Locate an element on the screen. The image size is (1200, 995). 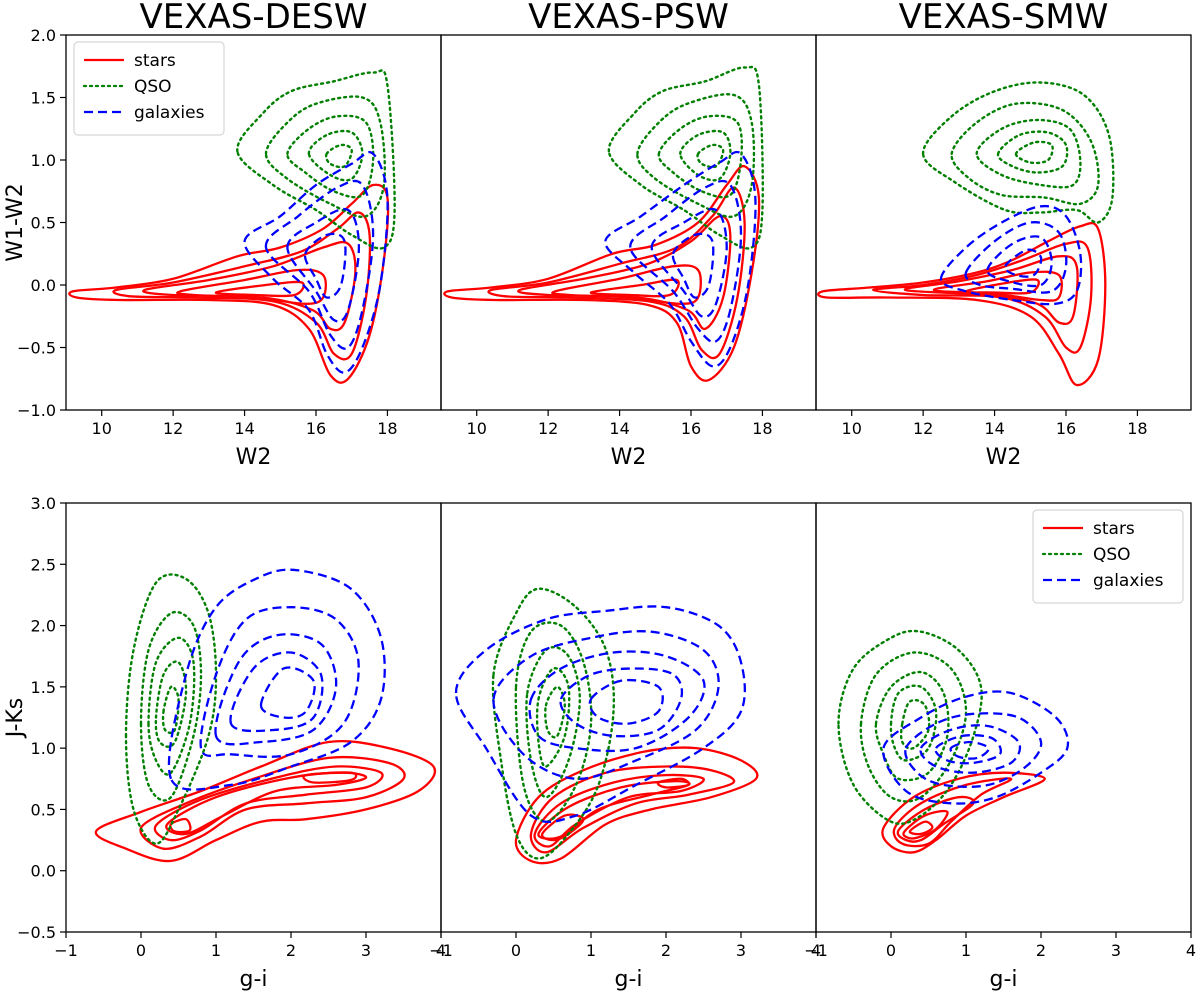
y-tick-label: 0.0 is located at coordinates (43, 871).